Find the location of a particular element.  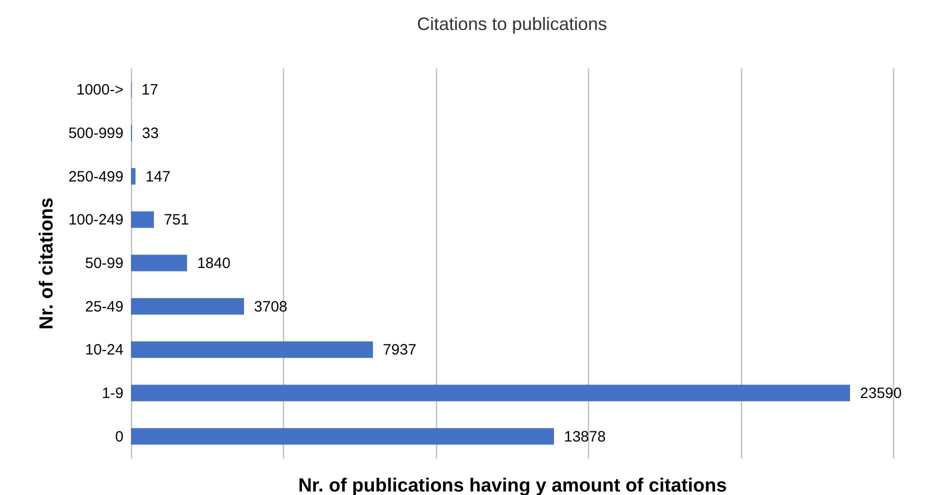

chart-title: Citations to publications is located at coordinates (512, 24).